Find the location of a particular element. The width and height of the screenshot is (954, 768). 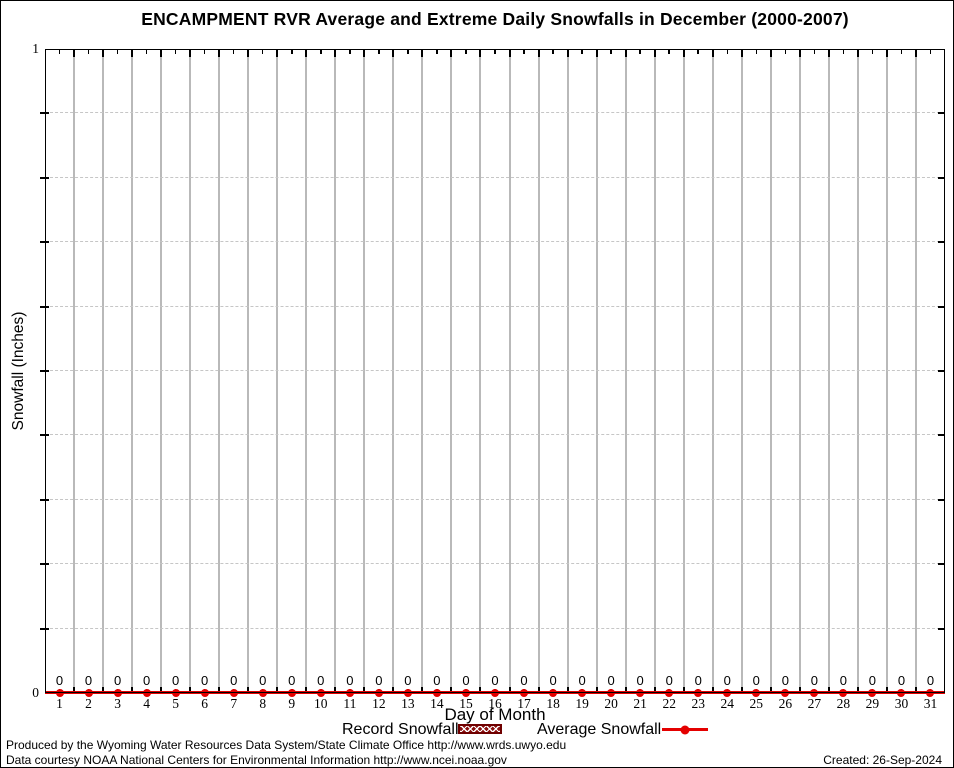

legend-average-swatch-icon is located at coordinates (685, 729).